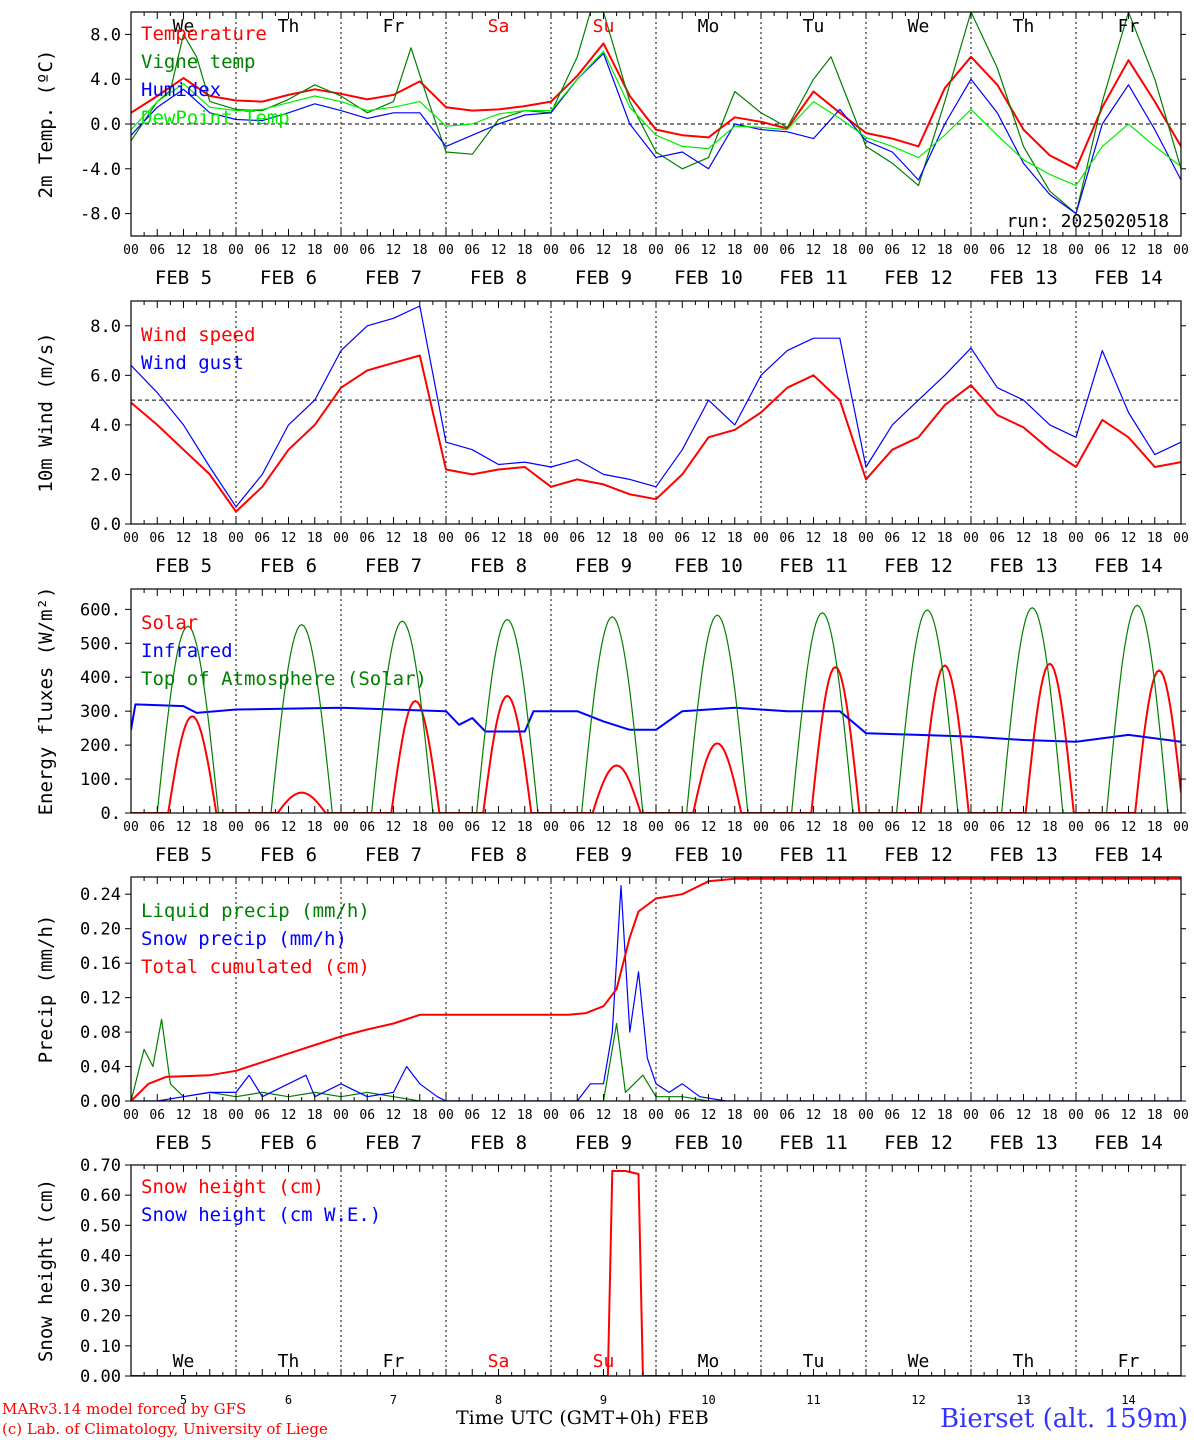 This screenshot has height=1440, width=1194. What do you see at coordinates (100, 215) in the screenshot?
I see `temp-ytick-label: -8.0` at bounding box center [100, 215].